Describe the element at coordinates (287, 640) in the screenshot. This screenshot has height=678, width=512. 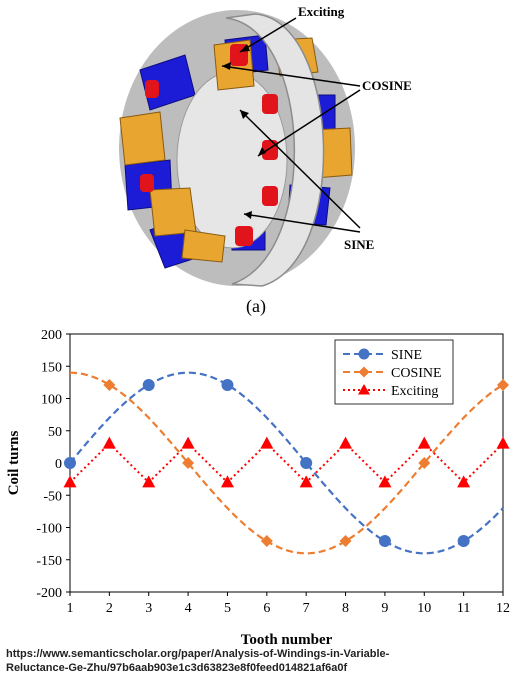
I see `x-axis-title: Tooth number` at that location.